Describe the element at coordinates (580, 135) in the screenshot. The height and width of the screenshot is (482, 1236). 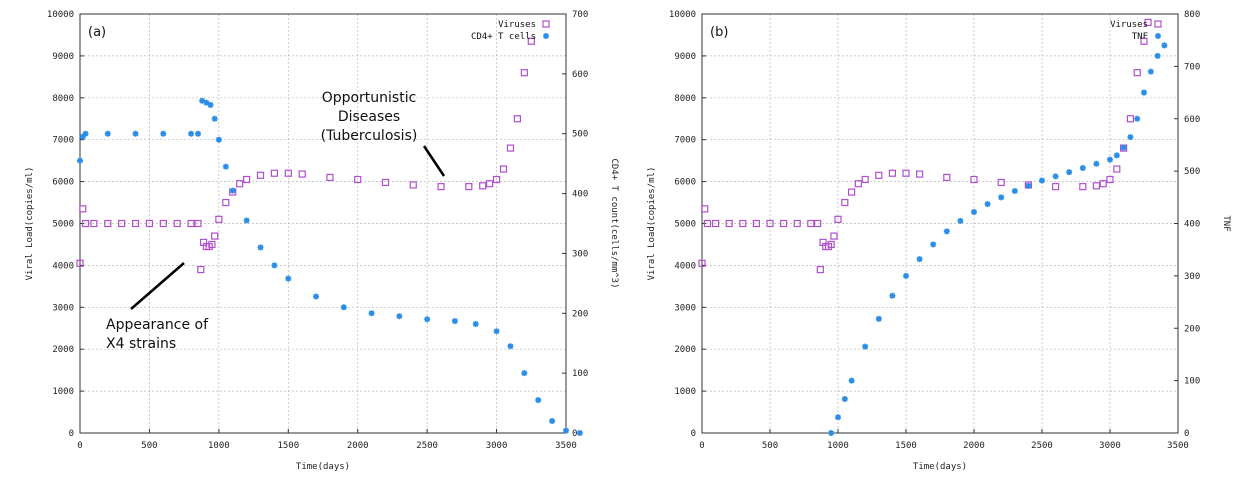
I see `y2-tick-label: 500` at that location.